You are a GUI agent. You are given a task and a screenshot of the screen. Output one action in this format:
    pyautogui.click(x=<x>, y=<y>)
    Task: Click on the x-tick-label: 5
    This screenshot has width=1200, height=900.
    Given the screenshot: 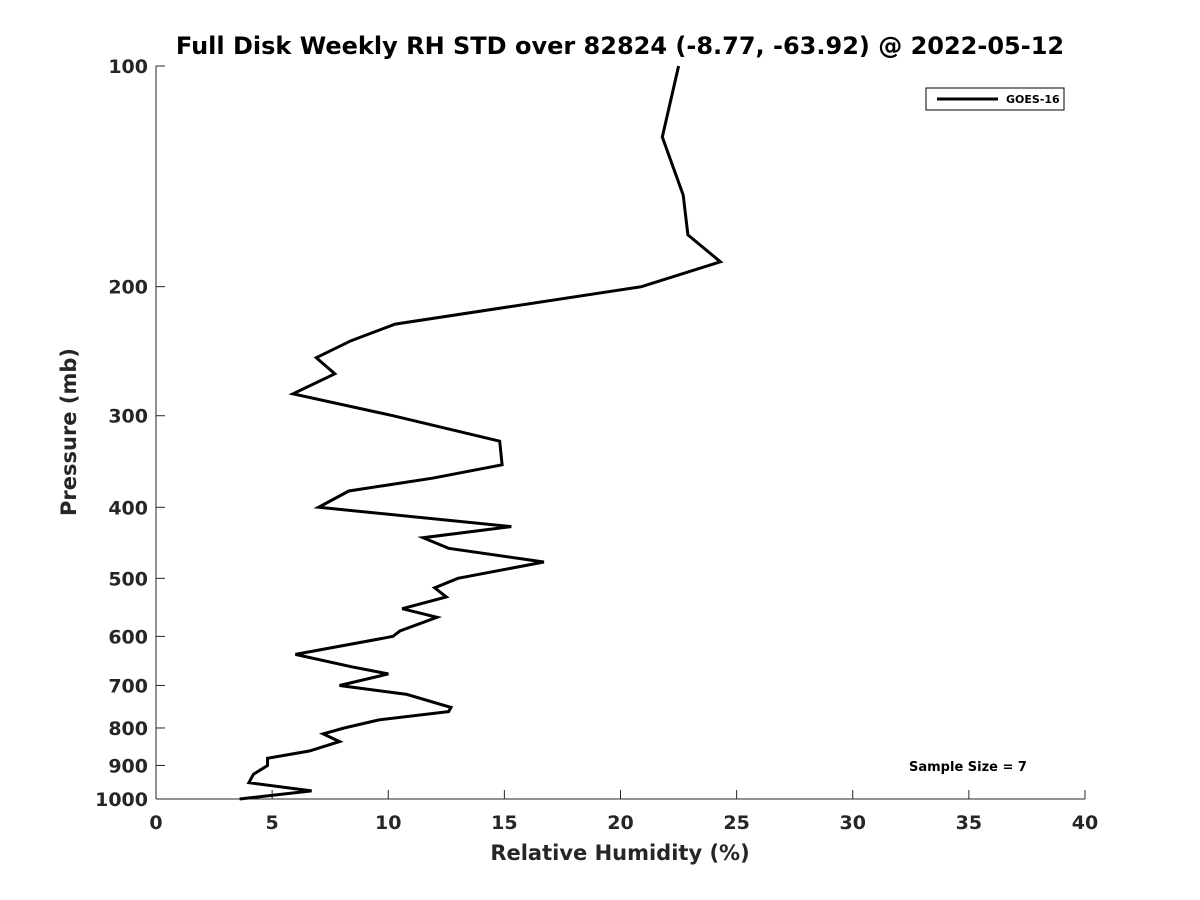 What is the action you would take?
    pyautogui.click(x=272, y=823)
    